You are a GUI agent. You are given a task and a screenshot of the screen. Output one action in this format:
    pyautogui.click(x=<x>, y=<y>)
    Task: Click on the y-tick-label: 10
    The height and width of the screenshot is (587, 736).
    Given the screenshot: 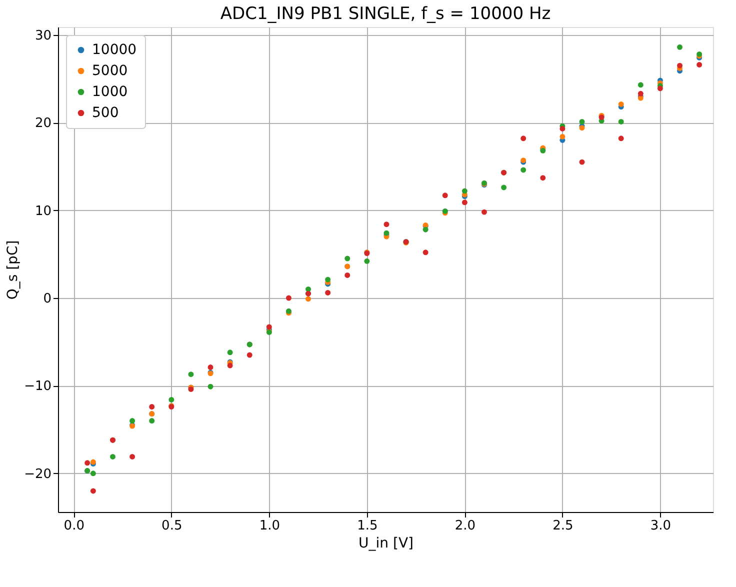 What is the action you would take?
    pyautogui.click(x=43, y=211)
    